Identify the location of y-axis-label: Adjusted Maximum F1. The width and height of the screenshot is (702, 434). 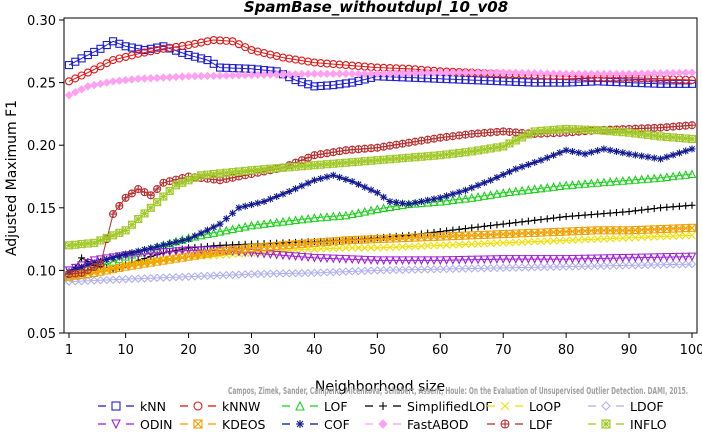
(12, 178).